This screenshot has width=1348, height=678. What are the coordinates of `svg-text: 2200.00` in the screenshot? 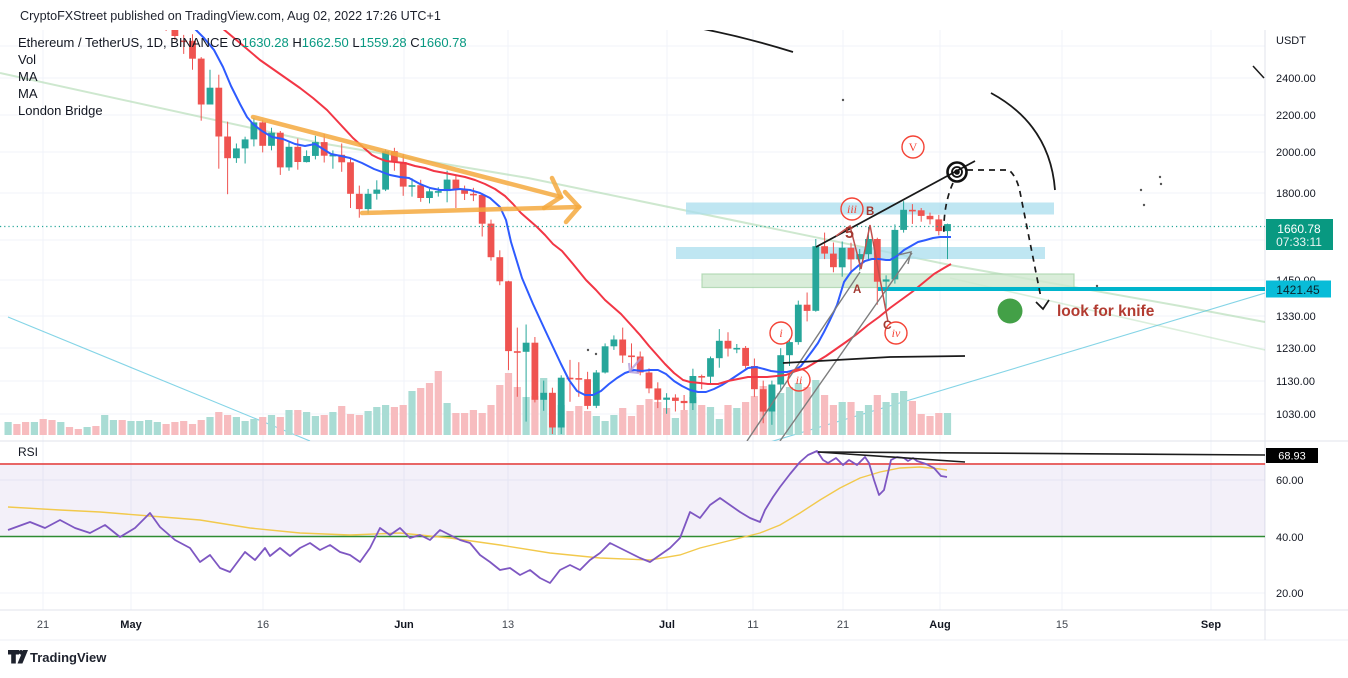 It's located at (1296, 116).